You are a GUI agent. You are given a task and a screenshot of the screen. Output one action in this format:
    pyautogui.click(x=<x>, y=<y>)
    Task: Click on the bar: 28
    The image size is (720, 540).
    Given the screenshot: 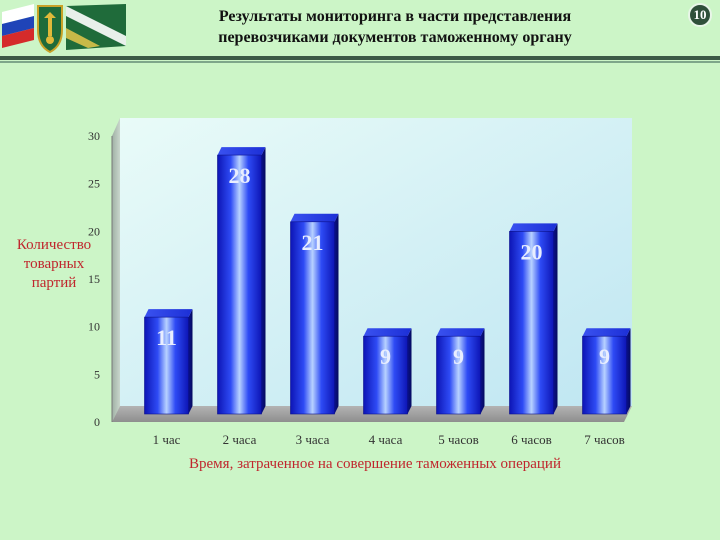 What is the action you would take?
    pyautogui.click(x=241, y=281)
    